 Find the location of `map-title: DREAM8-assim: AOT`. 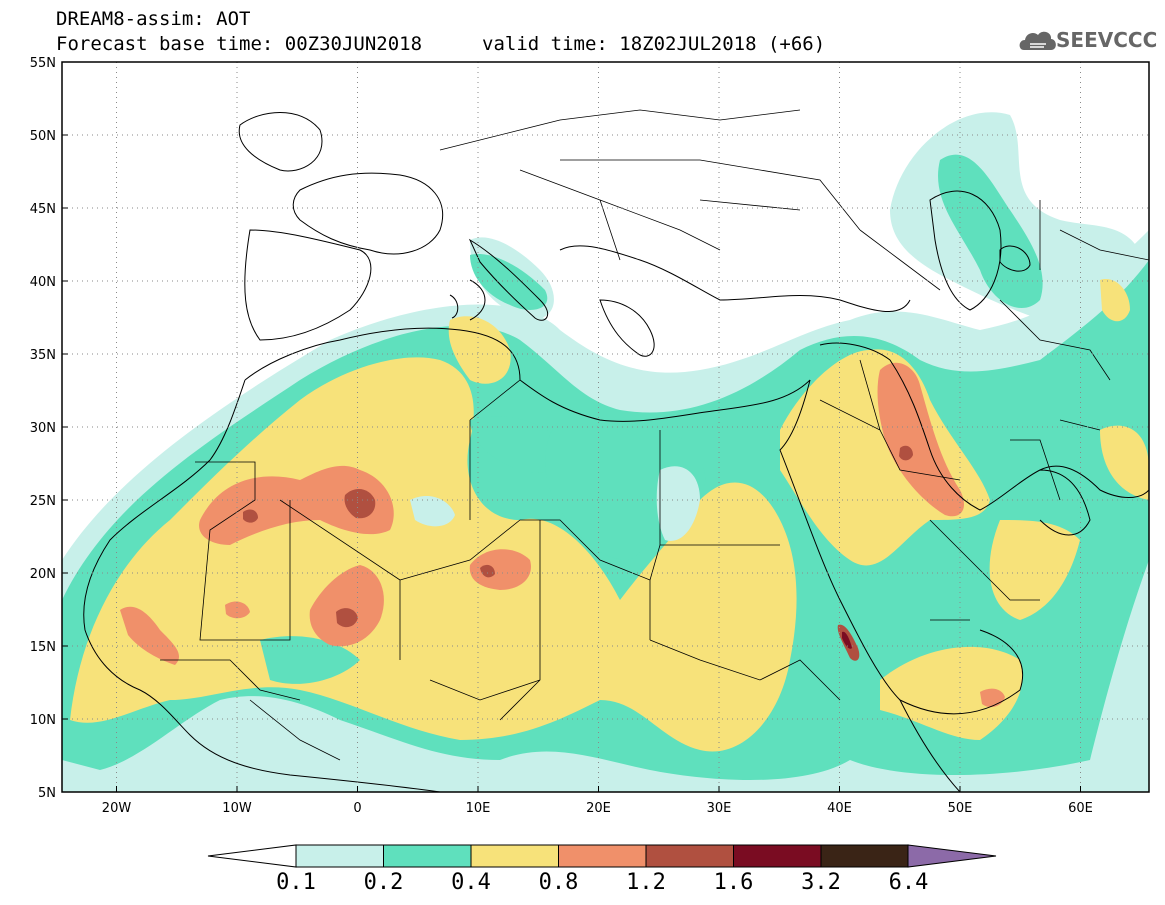

map-title: DREAM8-assim: AOT is located at coordinates (153, 19).